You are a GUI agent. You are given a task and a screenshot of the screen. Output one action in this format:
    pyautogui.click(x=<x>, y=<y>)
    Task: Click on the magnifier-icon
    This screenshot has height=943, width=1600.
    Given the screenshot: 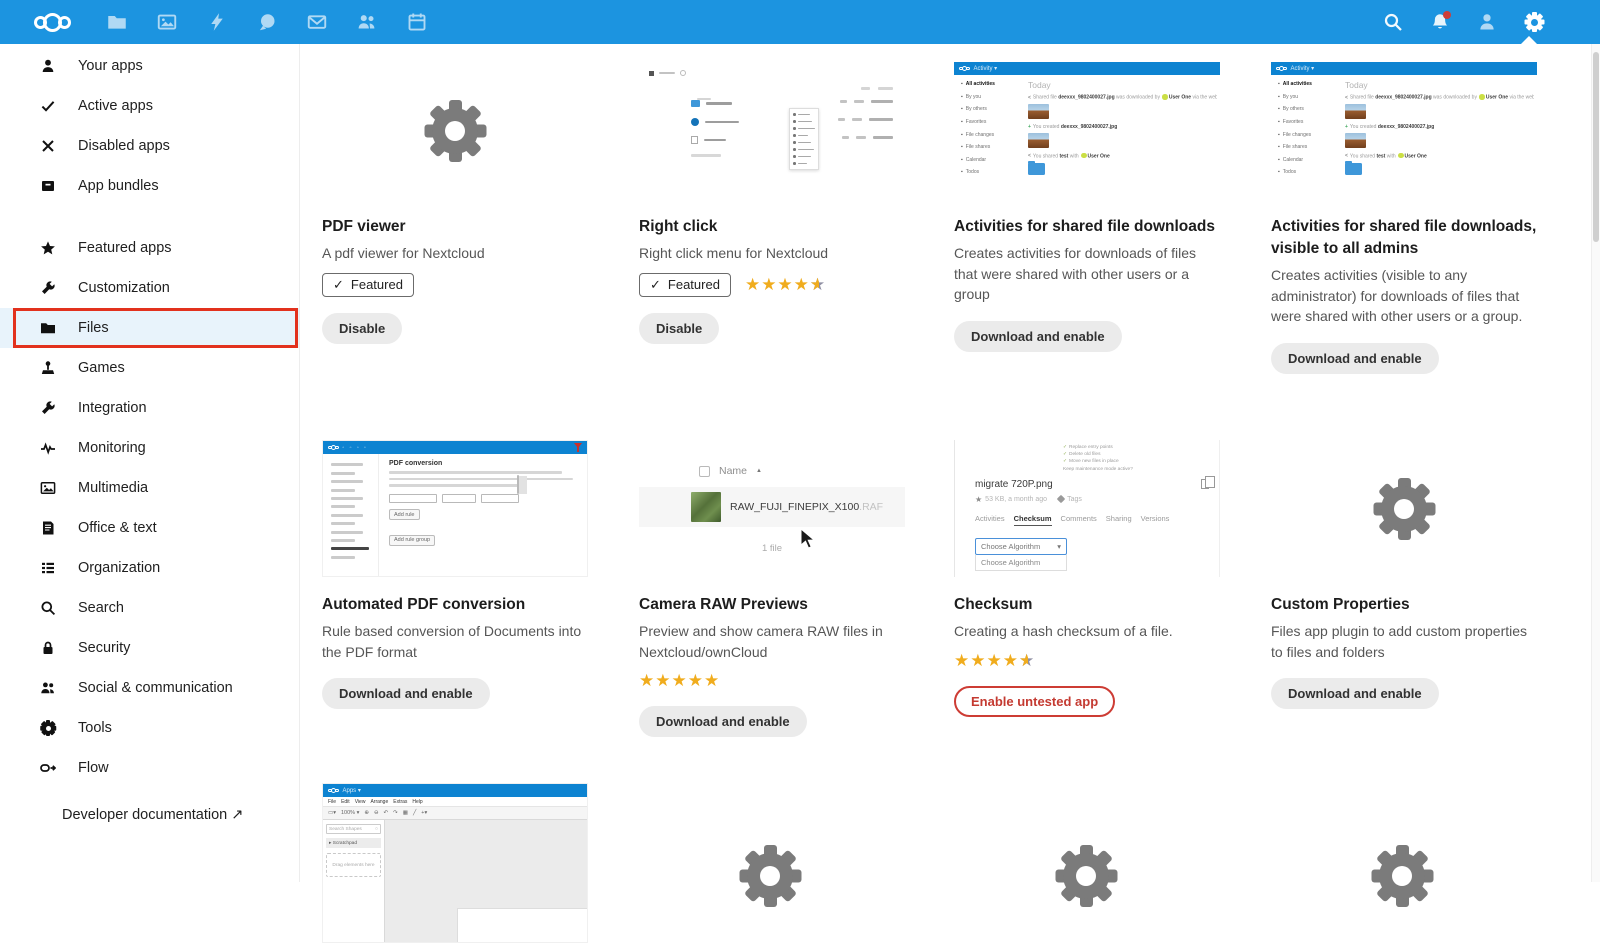 What is the action you would take?
    pyautogui.click(x=48, y=608)
    